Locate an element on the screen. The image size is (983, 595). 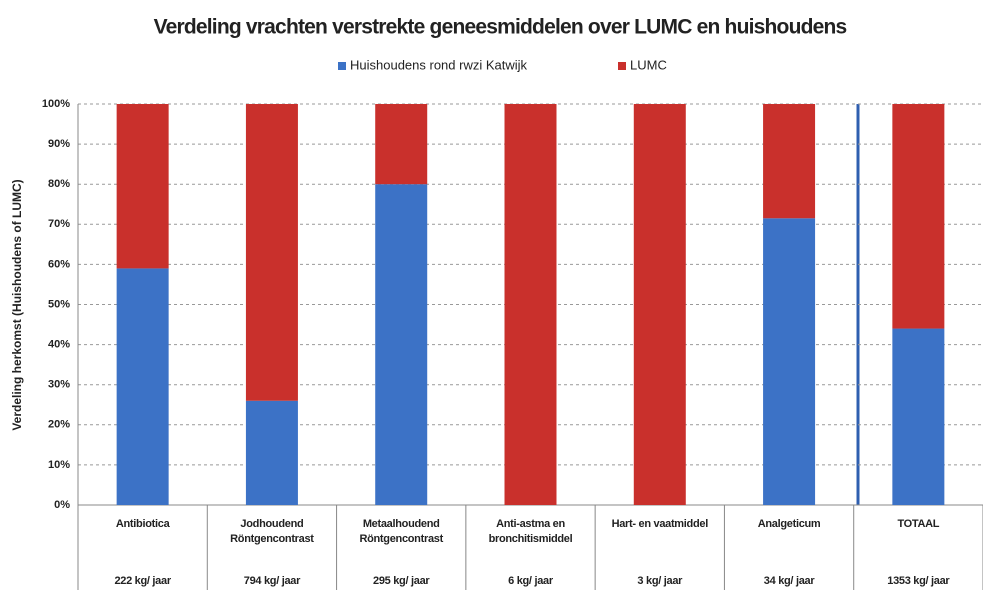
y-tick-label: 30% is located at coordinates (59, 385).